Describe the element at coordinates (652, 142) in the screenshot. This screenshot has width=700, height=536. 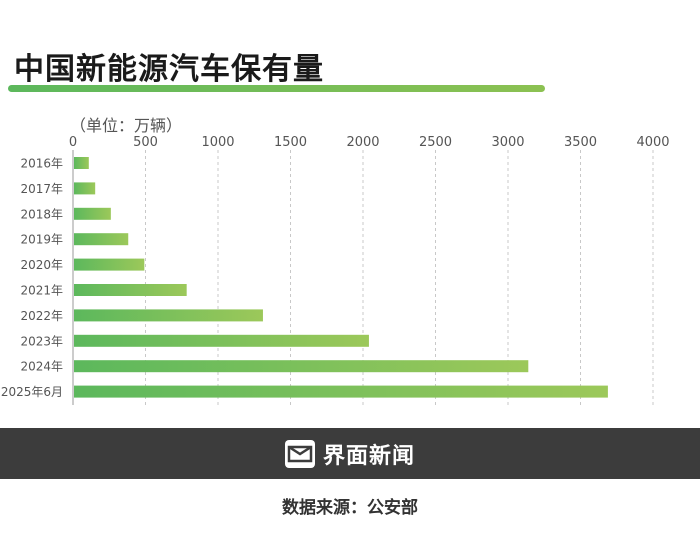
I see `x-tick-label: 4000` at that location.